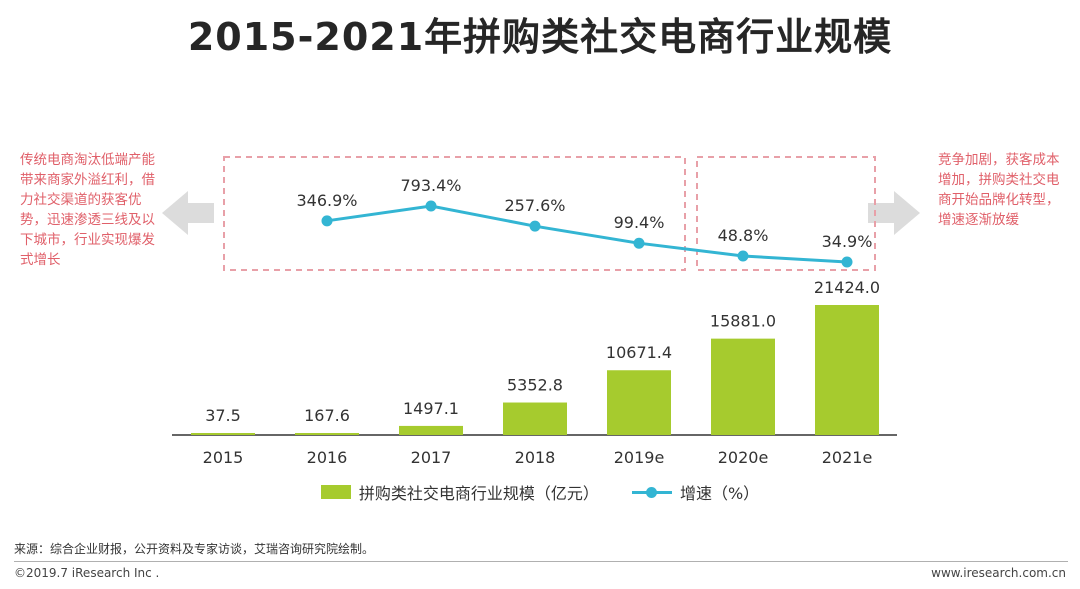 The height and width of the screenshot is (589, 1080). I want to click on bar-2019e, so click(639, 402).